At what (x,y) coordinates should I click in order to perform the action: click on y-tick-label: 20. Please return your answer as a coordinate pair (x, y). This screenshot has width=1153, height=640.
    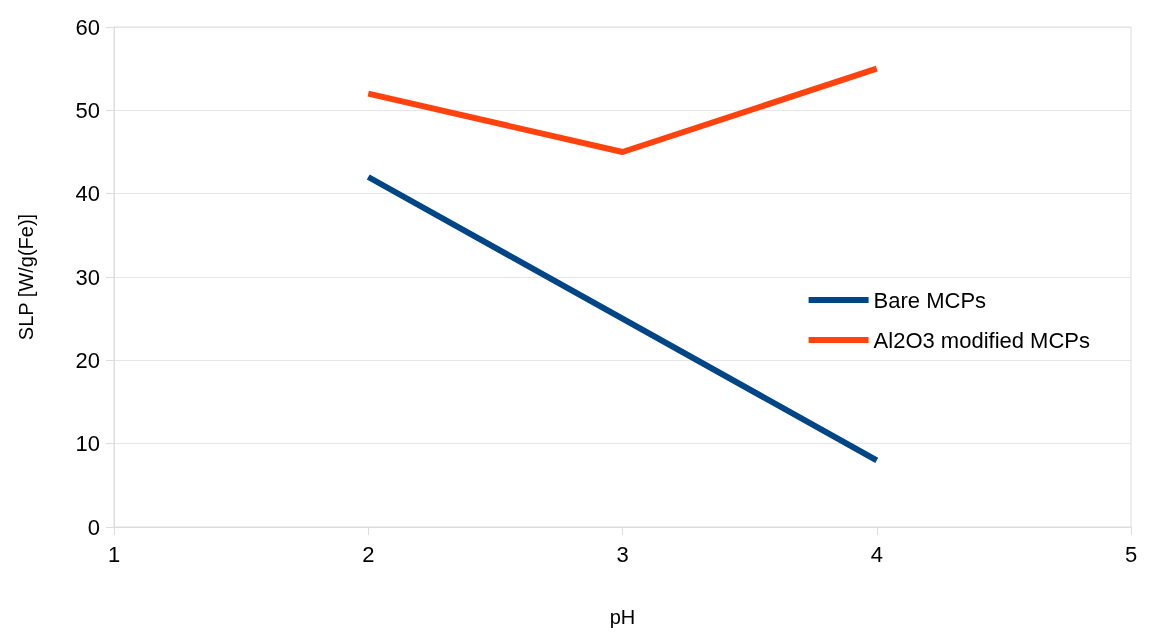
    Looking at the image, I should click on (87, 360).